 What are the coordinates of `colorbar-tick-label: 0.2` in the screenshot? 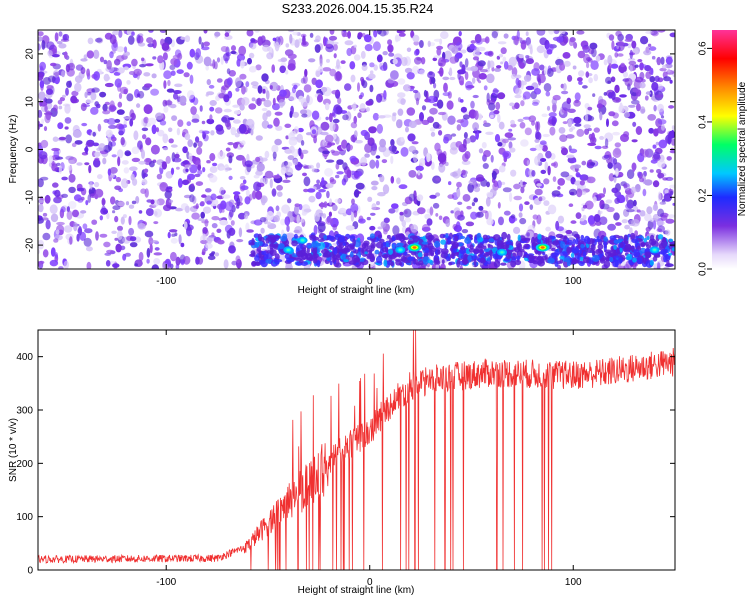 It's located at (703, 195).